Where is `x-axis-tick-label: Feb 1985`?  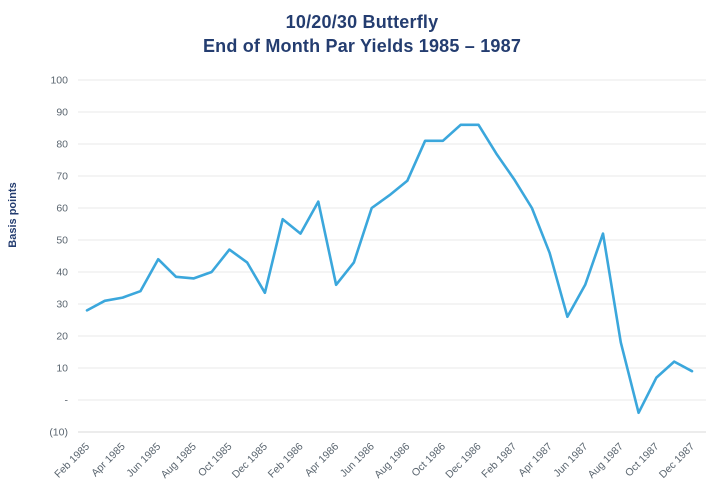 x-axis-tick-label: Feb 1985 is located at coordinates (72, 461).